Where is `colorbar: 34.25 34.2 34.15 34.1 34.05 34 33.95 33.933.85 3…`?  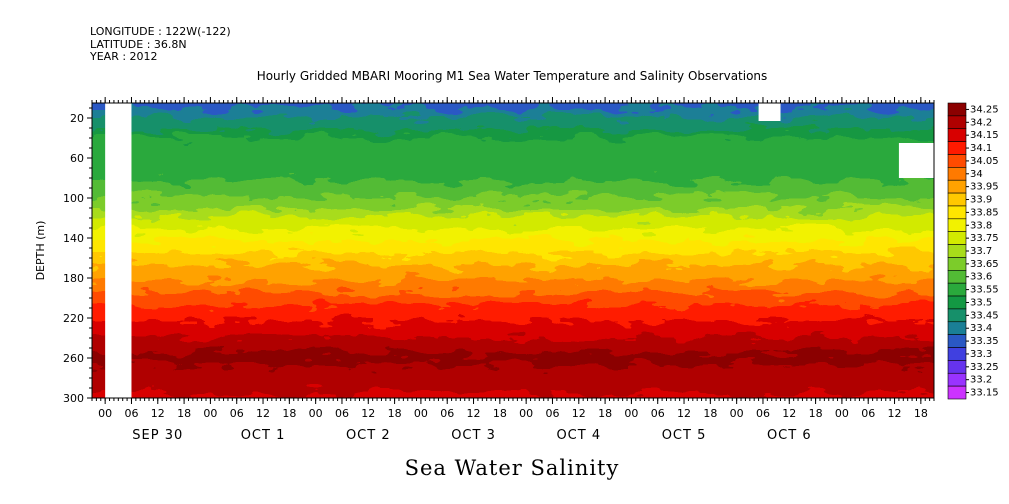
colorbar: 34.25 34.2 34.15 34.1 34.05 34 33.95 33.933.85 3… is located at coordinates (973, 251).